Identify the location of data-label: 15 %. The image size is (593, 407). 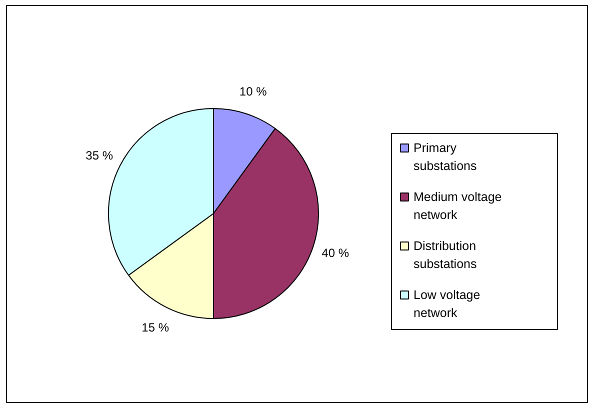
(156, 327).